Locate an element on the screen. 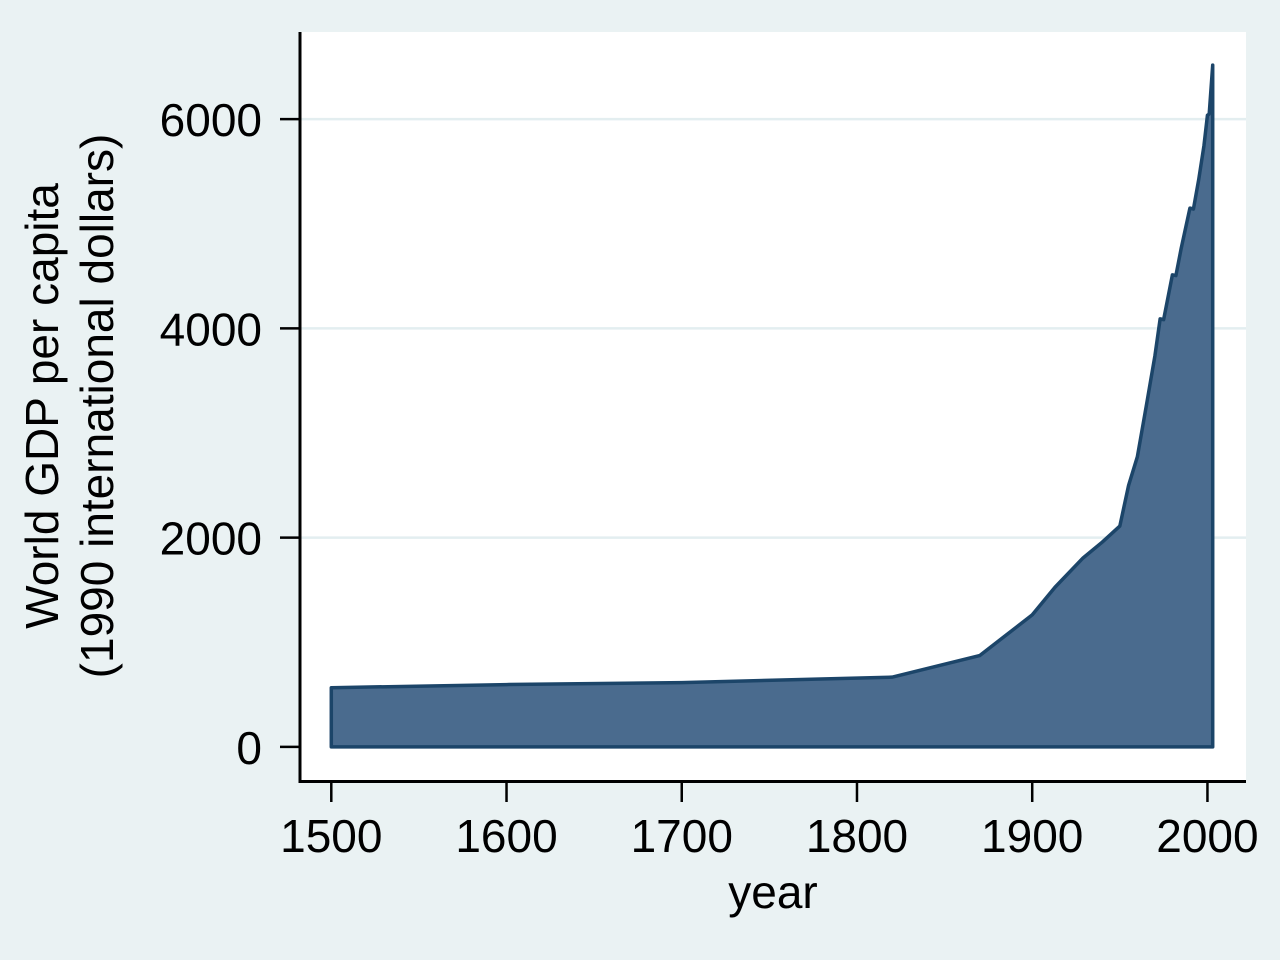  y-tick-label: 0 is located at coordinates (249, 748).